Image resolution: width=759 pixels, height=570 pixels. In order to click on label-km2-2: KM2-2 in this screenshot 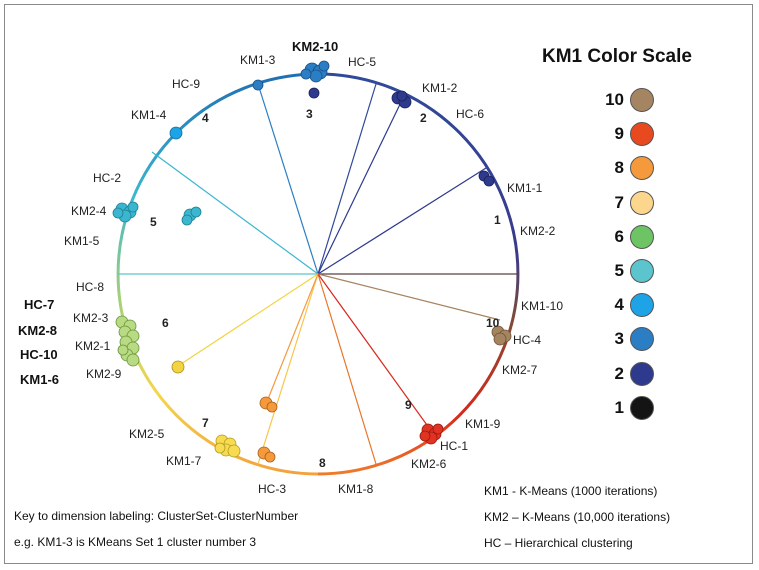, I will do `click(538, 231)`.